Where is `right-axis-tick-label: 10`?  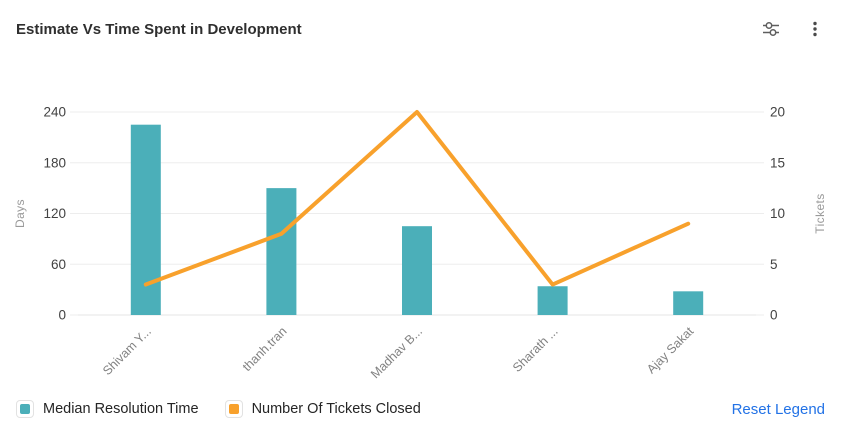
right-axis-tick-label: 10 is located at coordinates (777, 213).